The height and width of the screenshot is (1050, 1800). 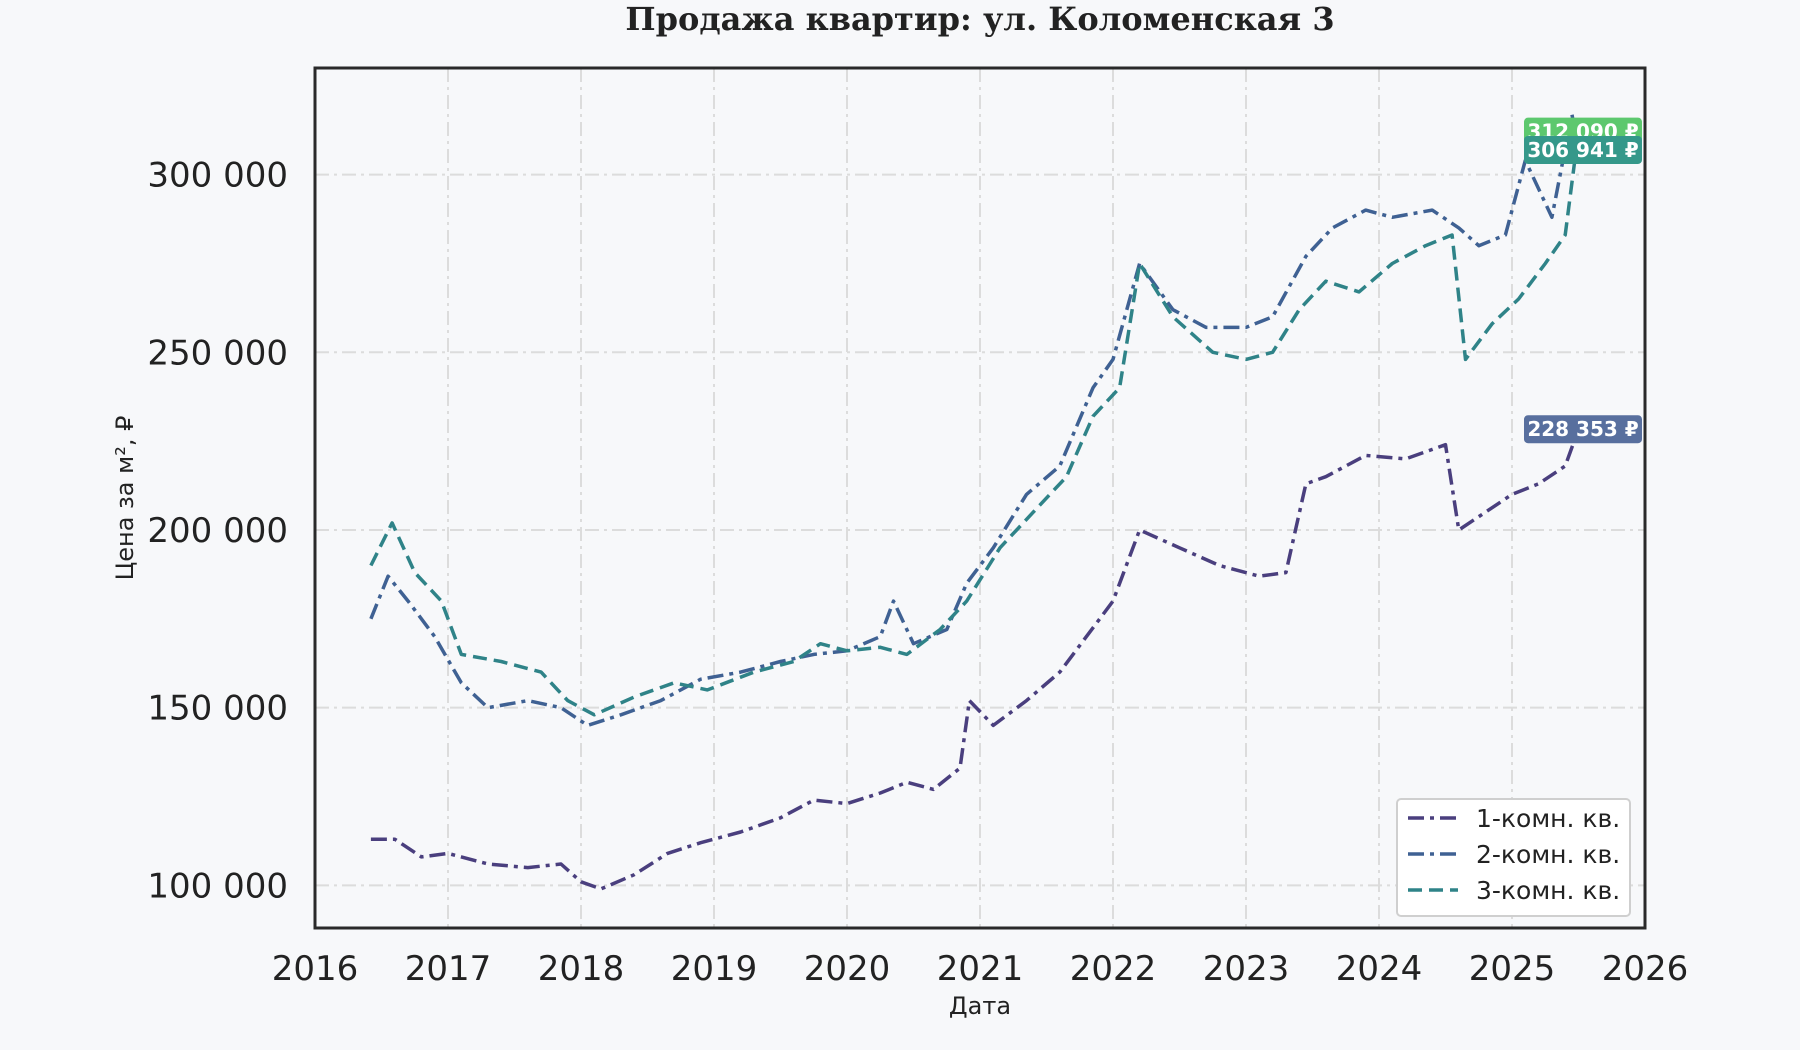 I want to click on legend-label: 2-комн. кв., so click(x=1548, y=854).